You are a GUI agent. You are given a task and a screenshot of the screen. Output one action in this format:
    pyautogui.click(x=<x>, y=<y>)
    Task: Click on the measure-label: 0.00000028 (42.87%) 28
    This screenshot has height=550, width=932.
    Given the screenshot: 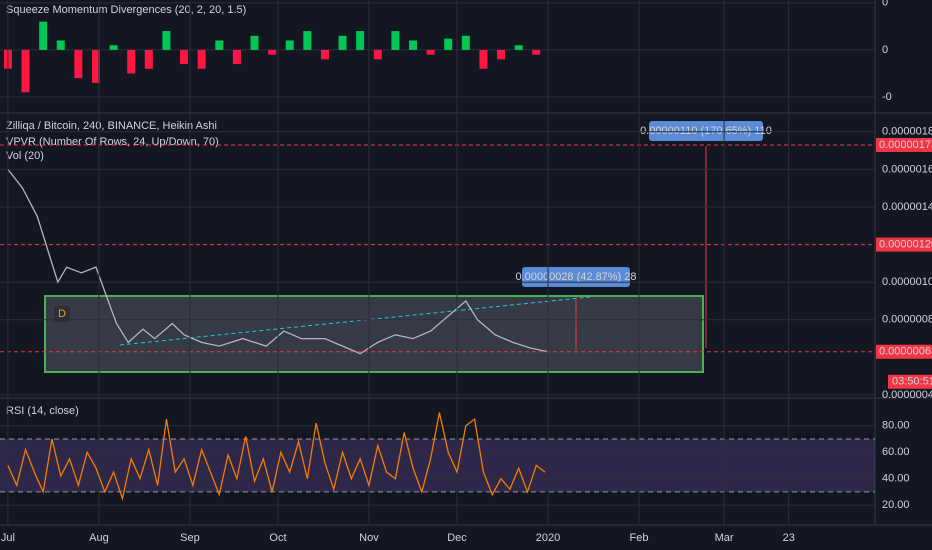 What is the action you would take?
    pyautogui.click(x=575, y=277)
    